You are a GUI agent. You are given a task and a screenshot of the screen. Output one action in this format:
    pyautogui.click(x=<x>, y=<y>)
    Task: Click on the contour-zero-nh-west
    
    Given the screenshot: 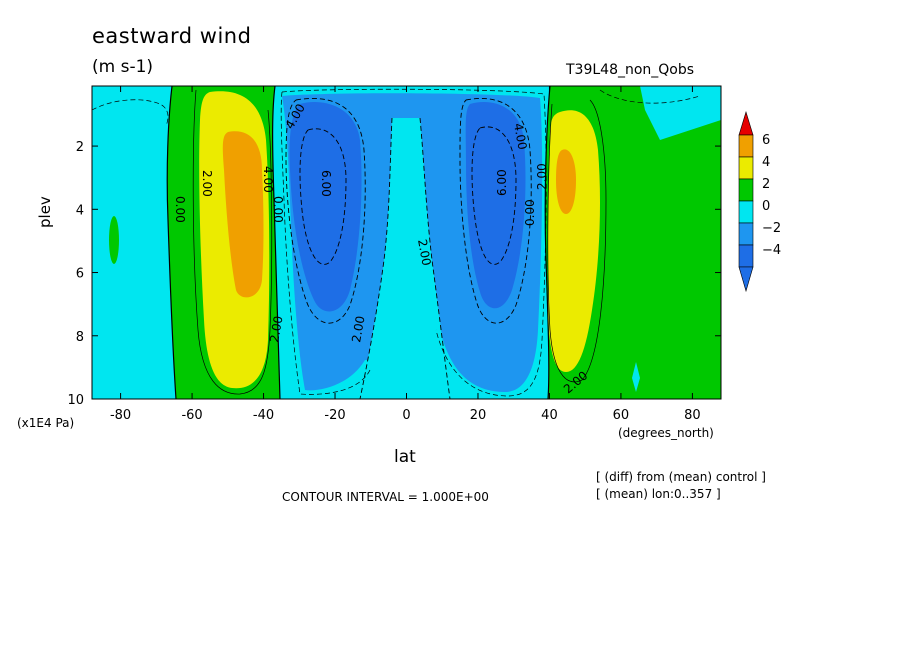 What is the action you would take?
    pyautogui.click(x=547, y=242)
    